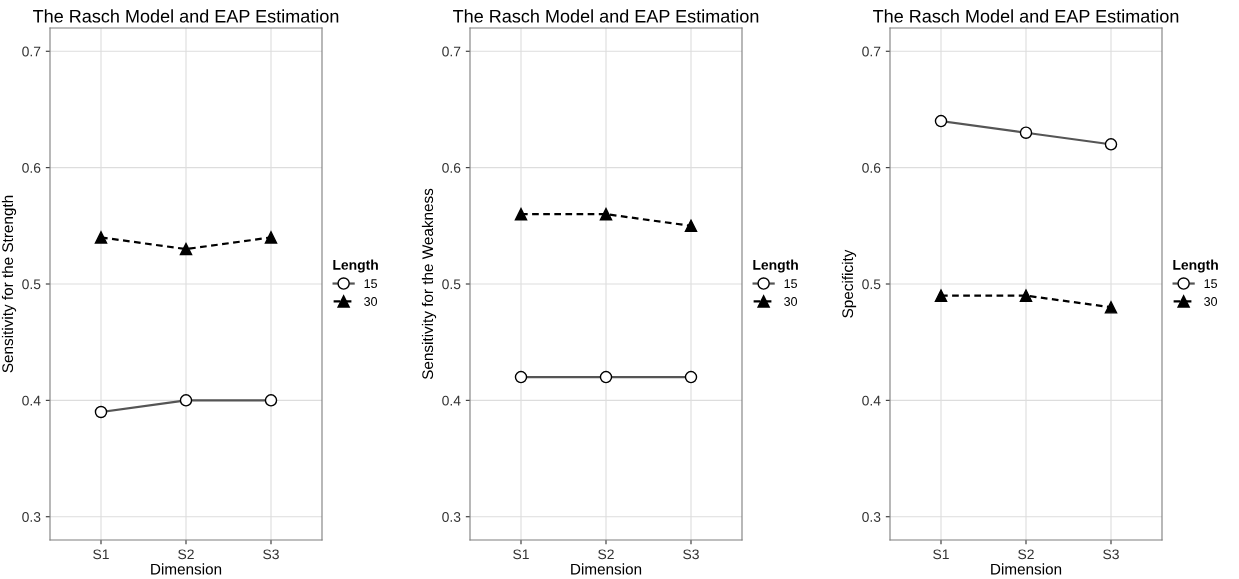  Describe the element at coordinates (9, 284) in the screenshot. I see `y-axis-title: Sensitivity for the Strength` at that location.